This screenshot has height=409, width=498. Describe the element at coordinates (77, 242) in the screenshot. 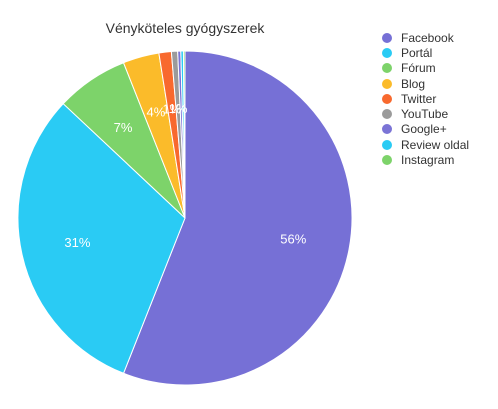

I see `slice-label-1: 31%` at that location.